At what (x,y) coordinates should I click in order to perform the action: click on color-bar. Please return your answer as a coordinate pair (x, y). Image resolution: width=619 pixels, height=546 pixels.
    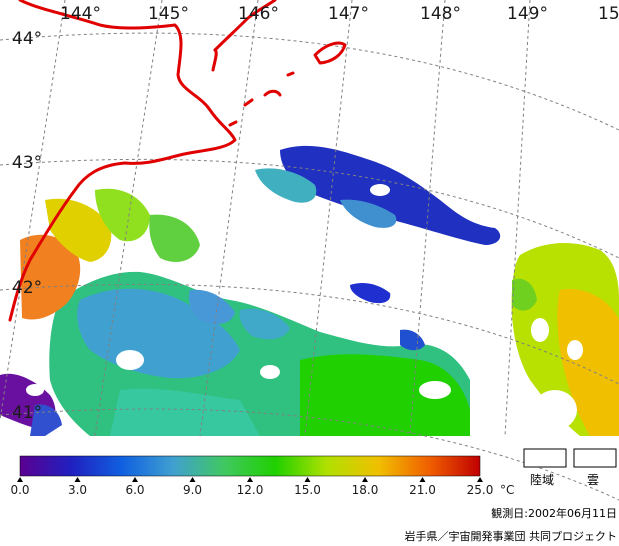
    Looking at the image, I should click on (250, 466).